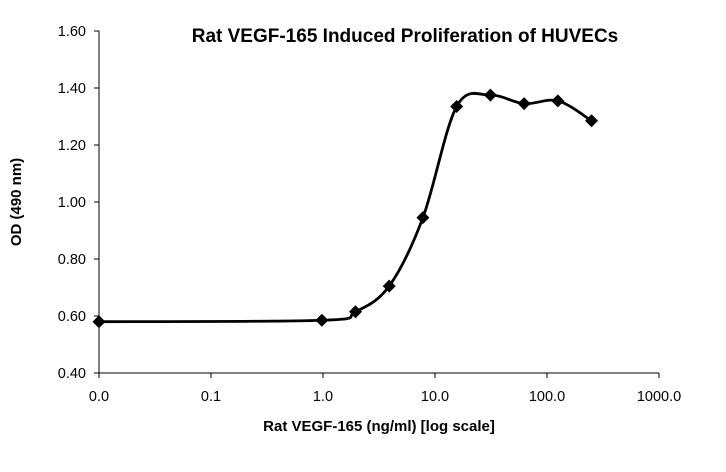 The width and height of the screenshot is (726, 472). I want to click on y-axis-title: OD (490 nm), so click(16, 202).